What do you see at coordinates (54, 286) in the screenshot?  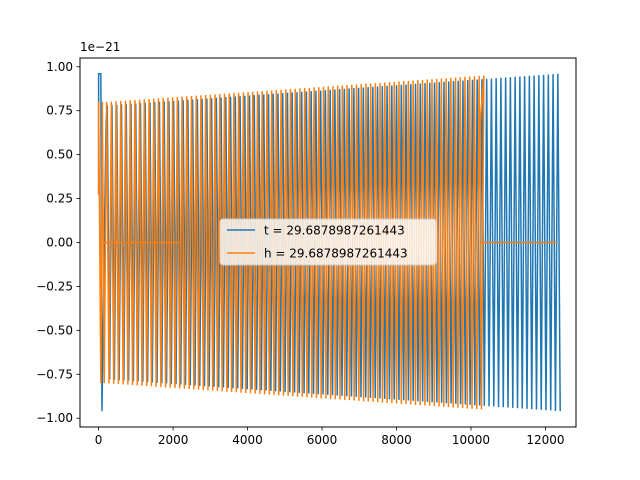 I see `y-tick-label-5: −0.25` at bounding box center [54, 286].